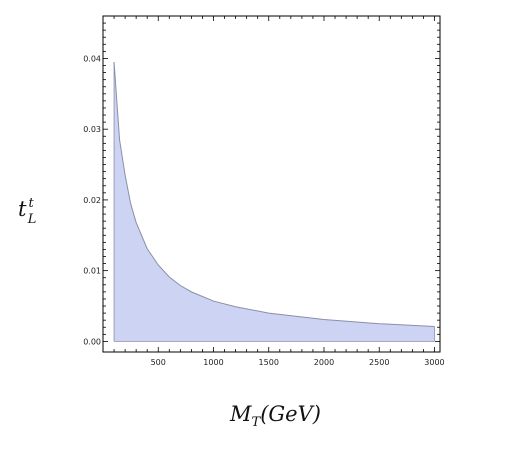 The height and width of the screenshot is (452, 522). I want to click on y-tick-label: 0.02, so click(92, 200).